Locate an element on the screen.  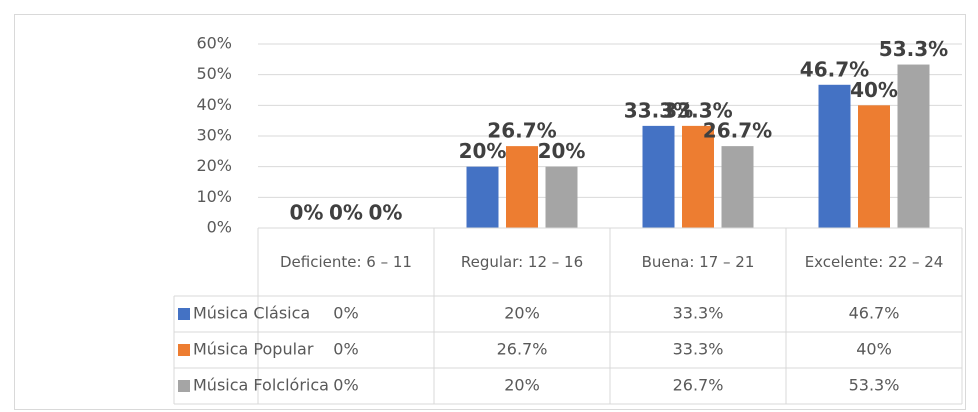
x-tick-label-box: Excelente: 22 – 24 is located at coordinates (874, 262).